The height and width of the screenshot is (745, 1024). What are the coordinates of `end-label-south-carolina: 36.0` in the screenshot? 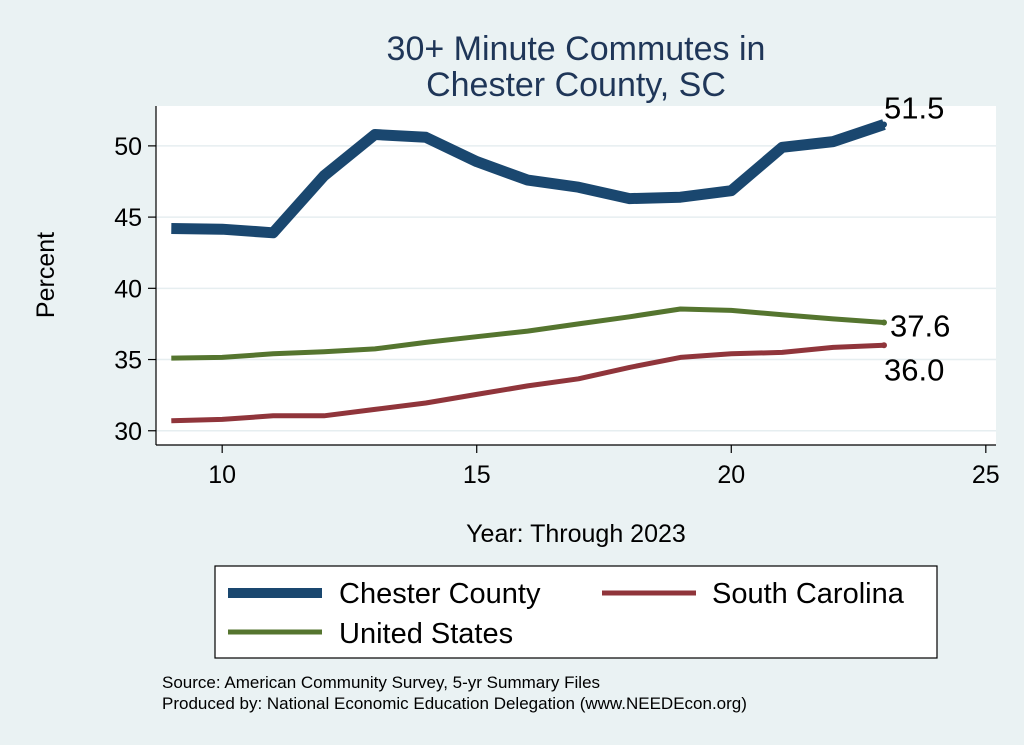 It's located at (914, 369).